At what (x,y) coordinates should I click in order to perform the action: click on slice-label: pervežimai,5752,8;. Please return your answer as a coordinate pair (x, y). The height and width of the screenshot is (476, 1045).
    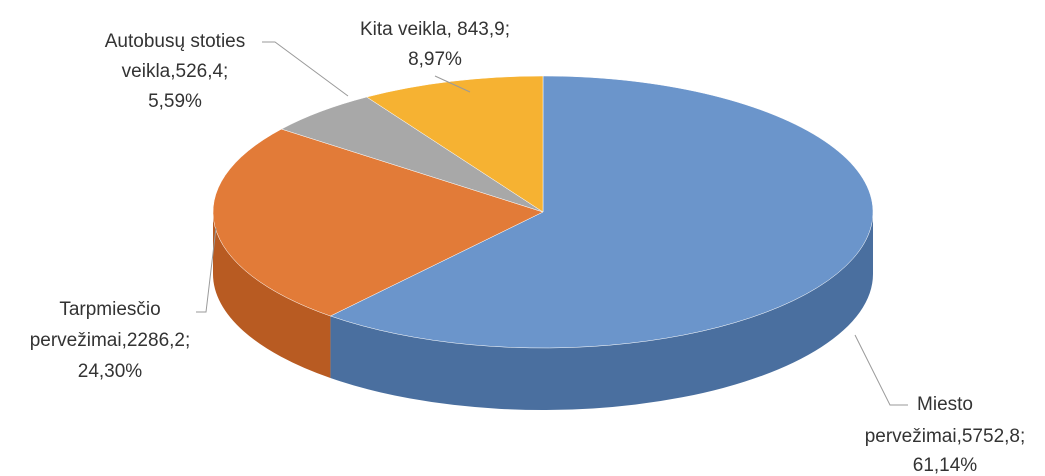
    Looking at the image, I should click on (945, 436).